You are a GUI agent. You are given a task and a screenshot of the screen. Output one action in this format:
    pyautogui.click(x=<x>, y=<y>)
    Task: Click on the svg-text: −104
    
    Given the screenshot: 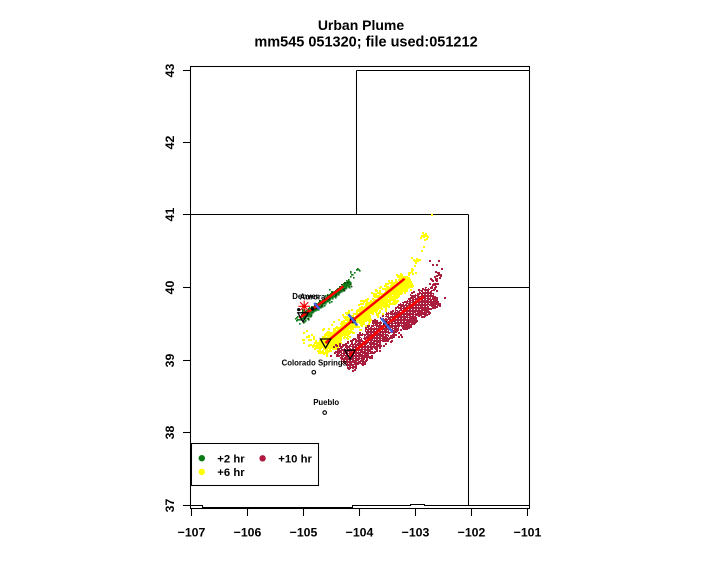 What is the action you would take?
    pyautogui.click(x=360, y=533)
    